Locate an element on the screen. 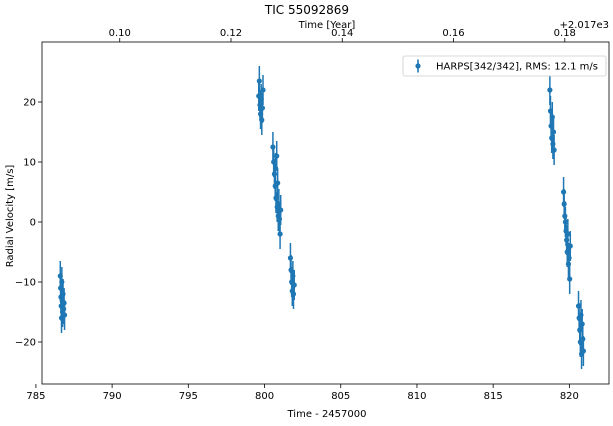 Image resolution: width=613 pixels, height=426 pixels. x-tick-label: 790 is located at coordinates (112, 396).